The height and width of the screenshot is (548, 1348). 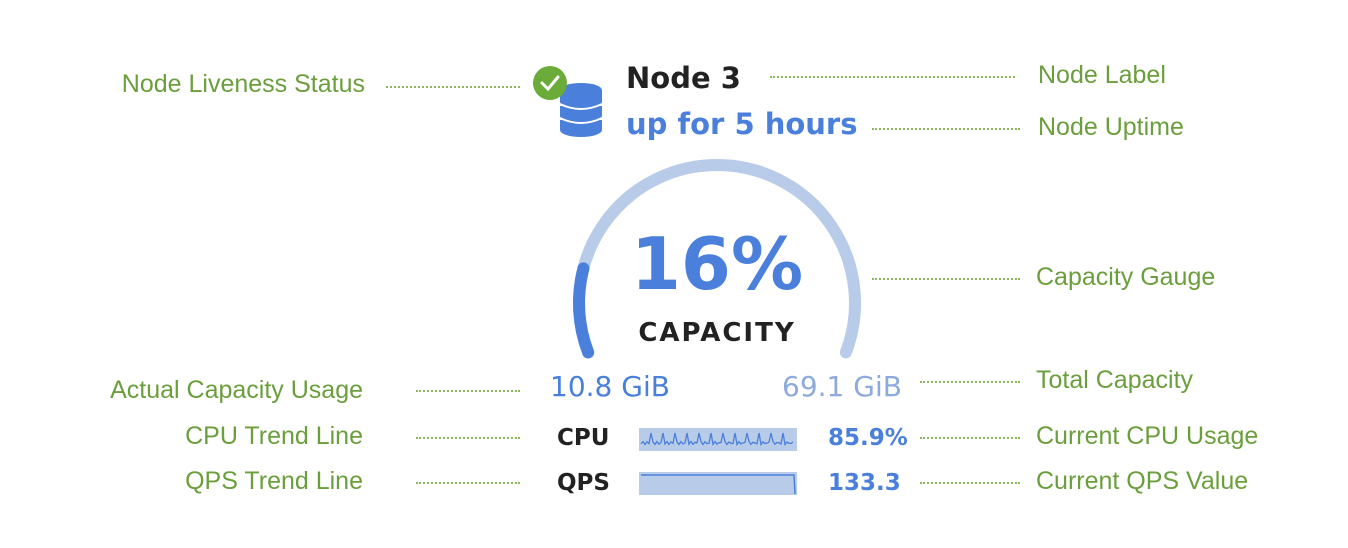 I want to click on database-icon, so click(x=568, y=101).